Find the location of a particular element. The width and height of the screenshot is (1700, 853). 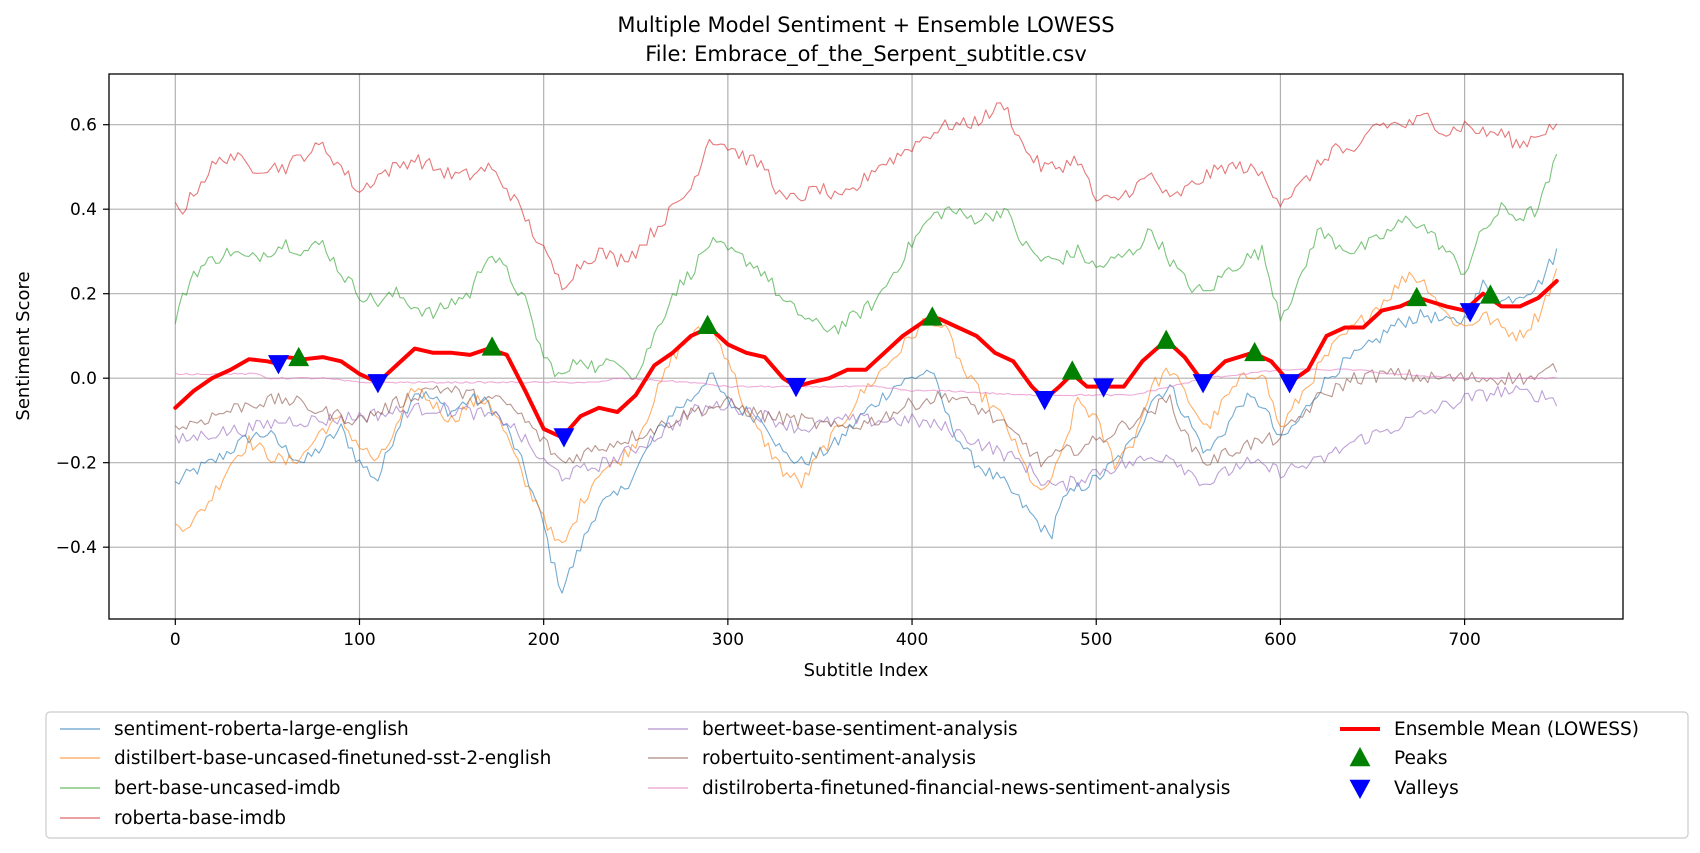

y-tick-label: −0.4 is located at coordinates (76, 548).